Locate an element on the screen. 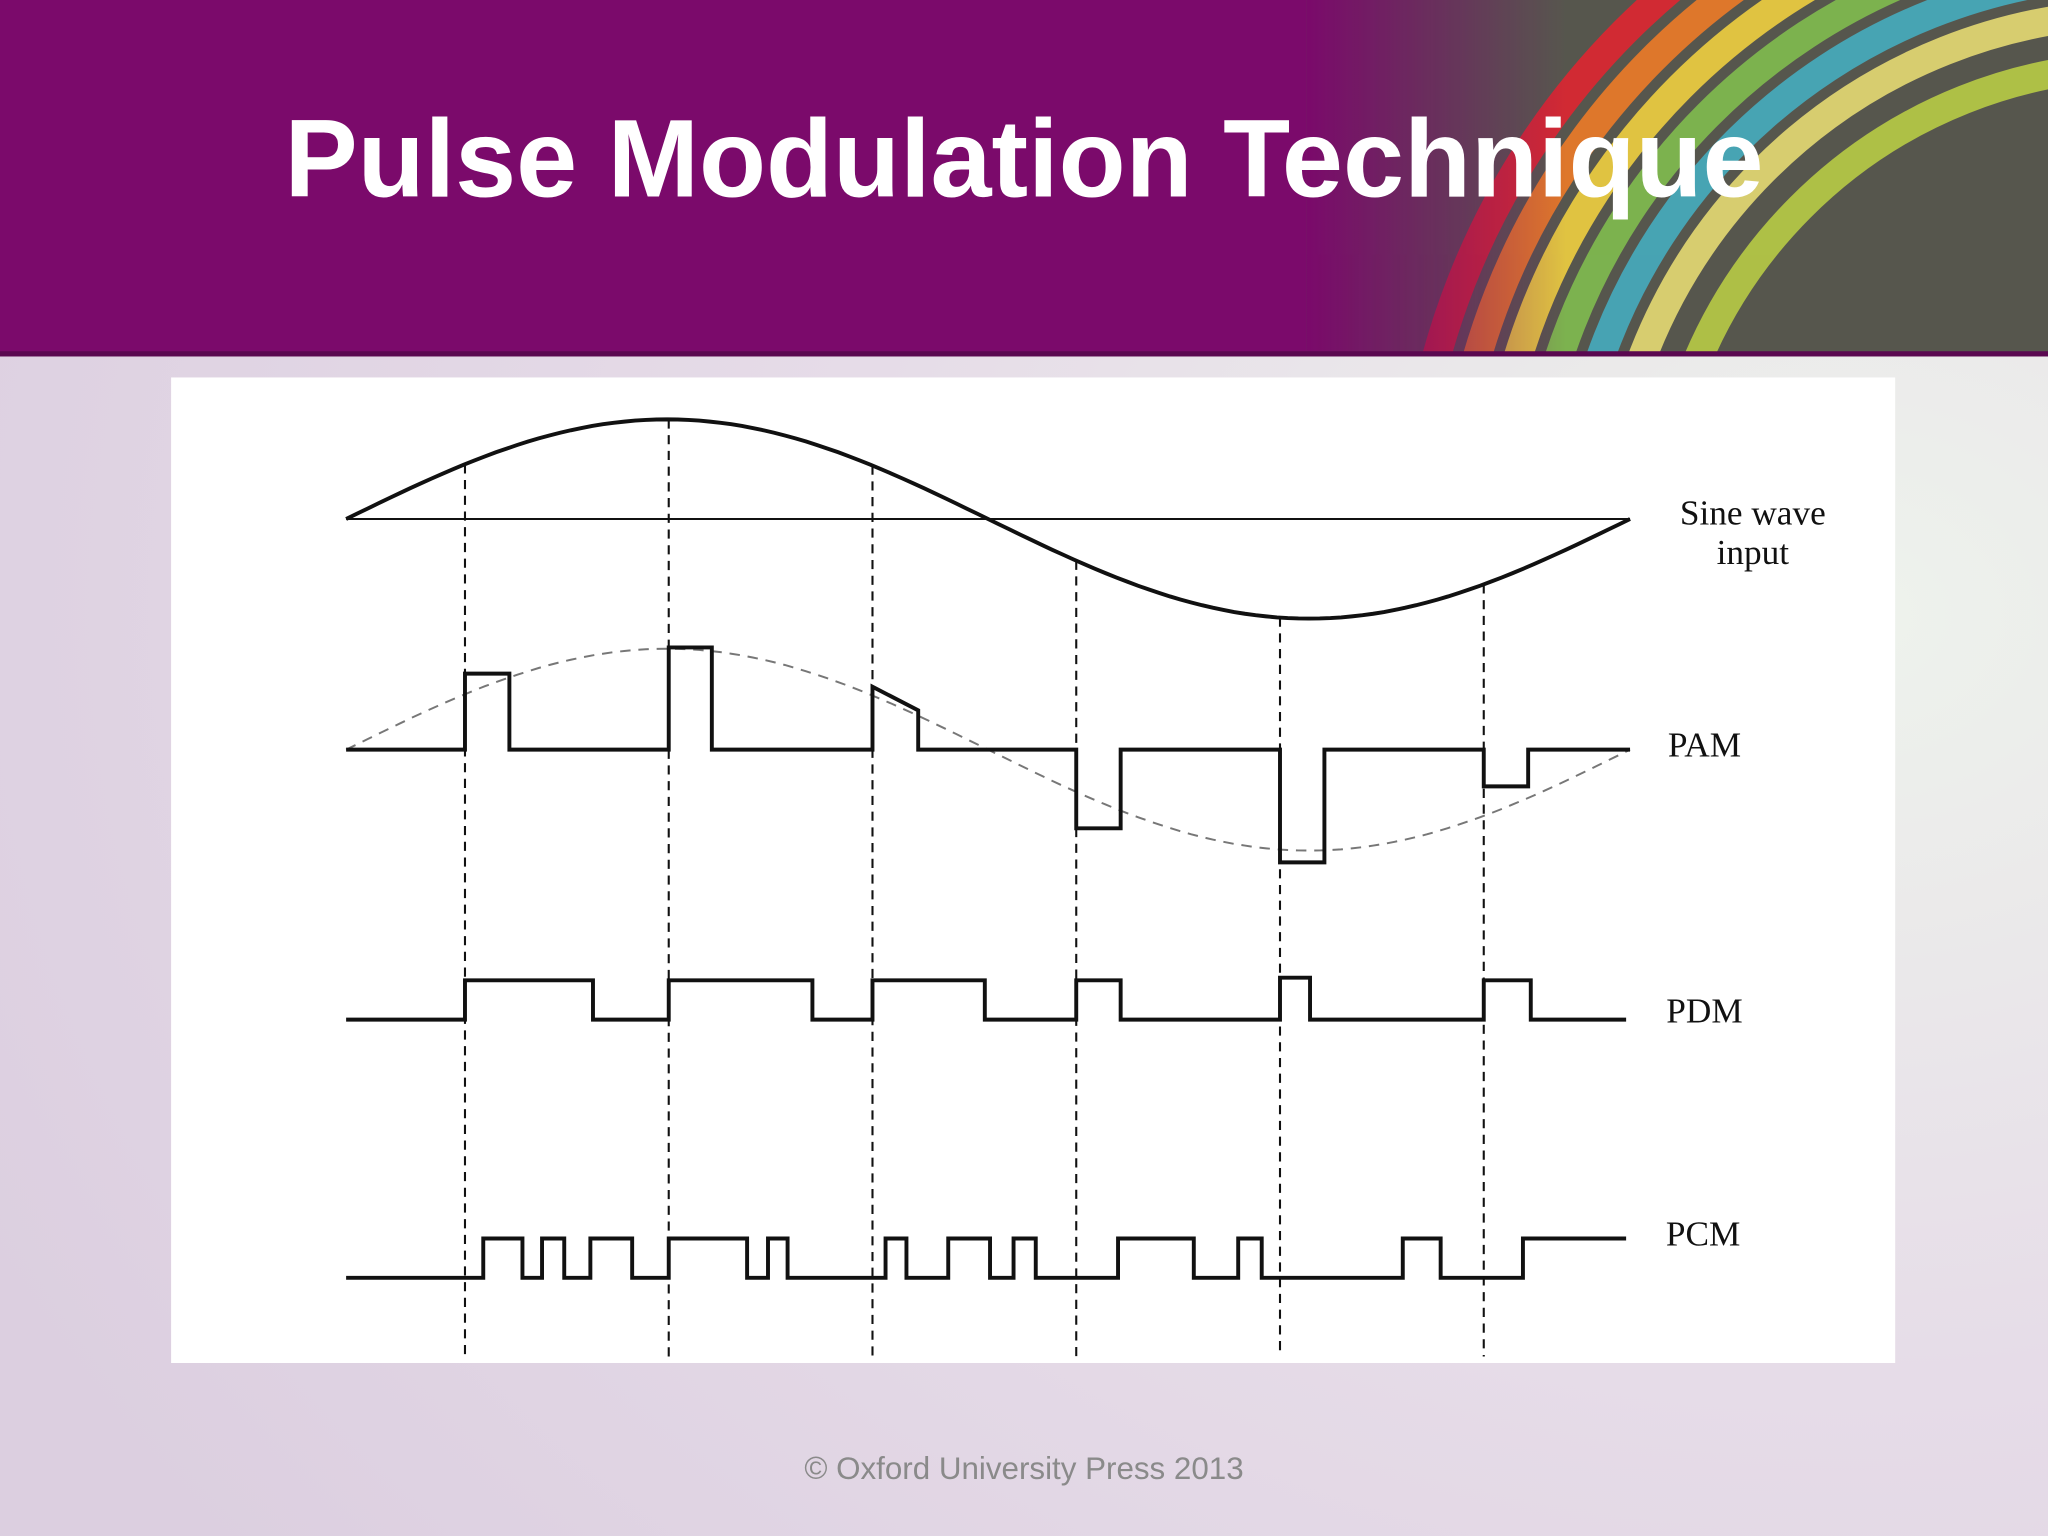  pdm-wave is located at coordinates (986, 998).